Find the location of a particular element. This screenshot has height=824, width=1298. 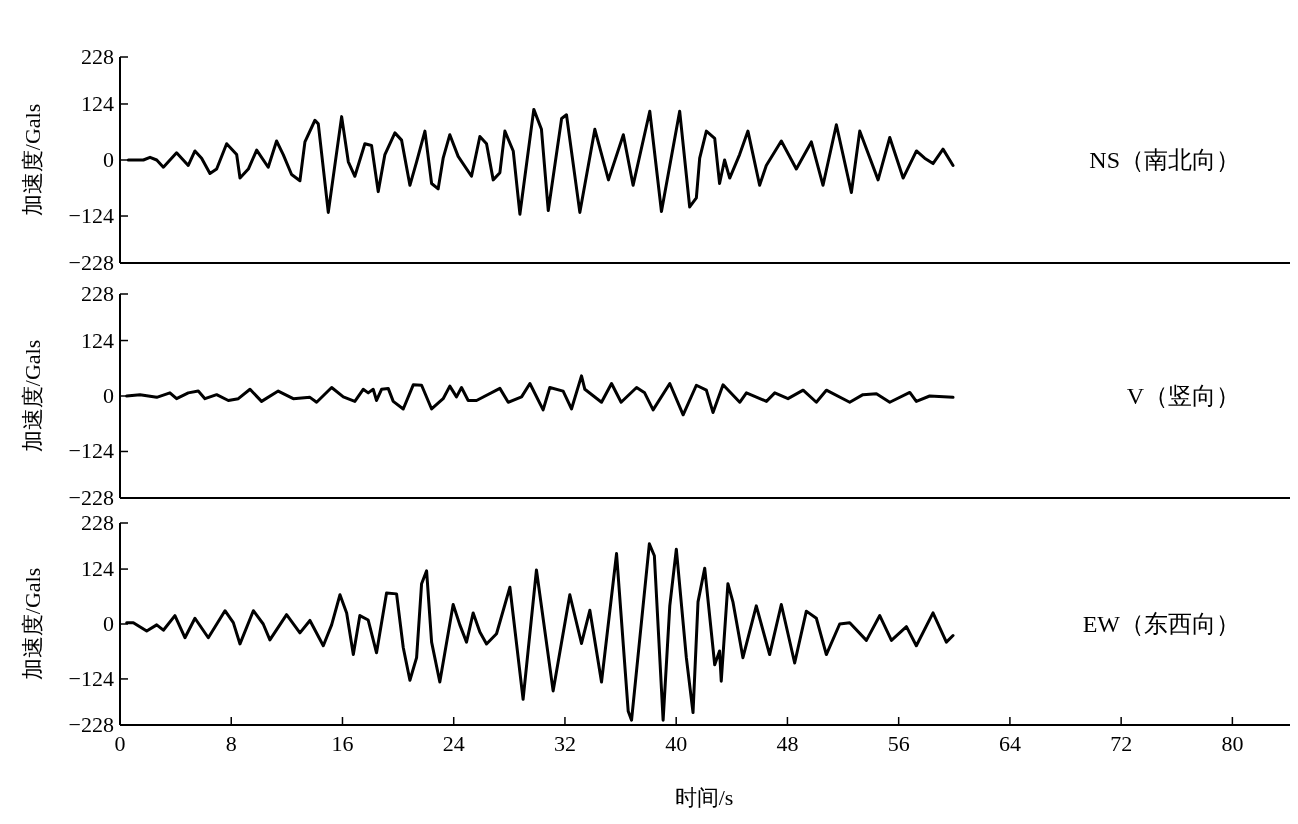

x-tick-label: 80 is located at coordinates (1232, 743).